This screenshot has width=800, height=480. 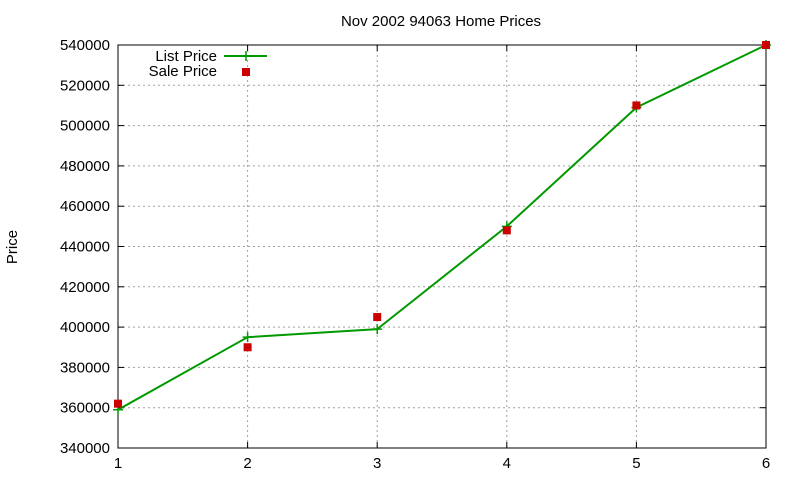 What do you see at coordinates (246, 72) in the screenshot?
I see `legend-marker-sale-price` at bounding box center [246, 72].